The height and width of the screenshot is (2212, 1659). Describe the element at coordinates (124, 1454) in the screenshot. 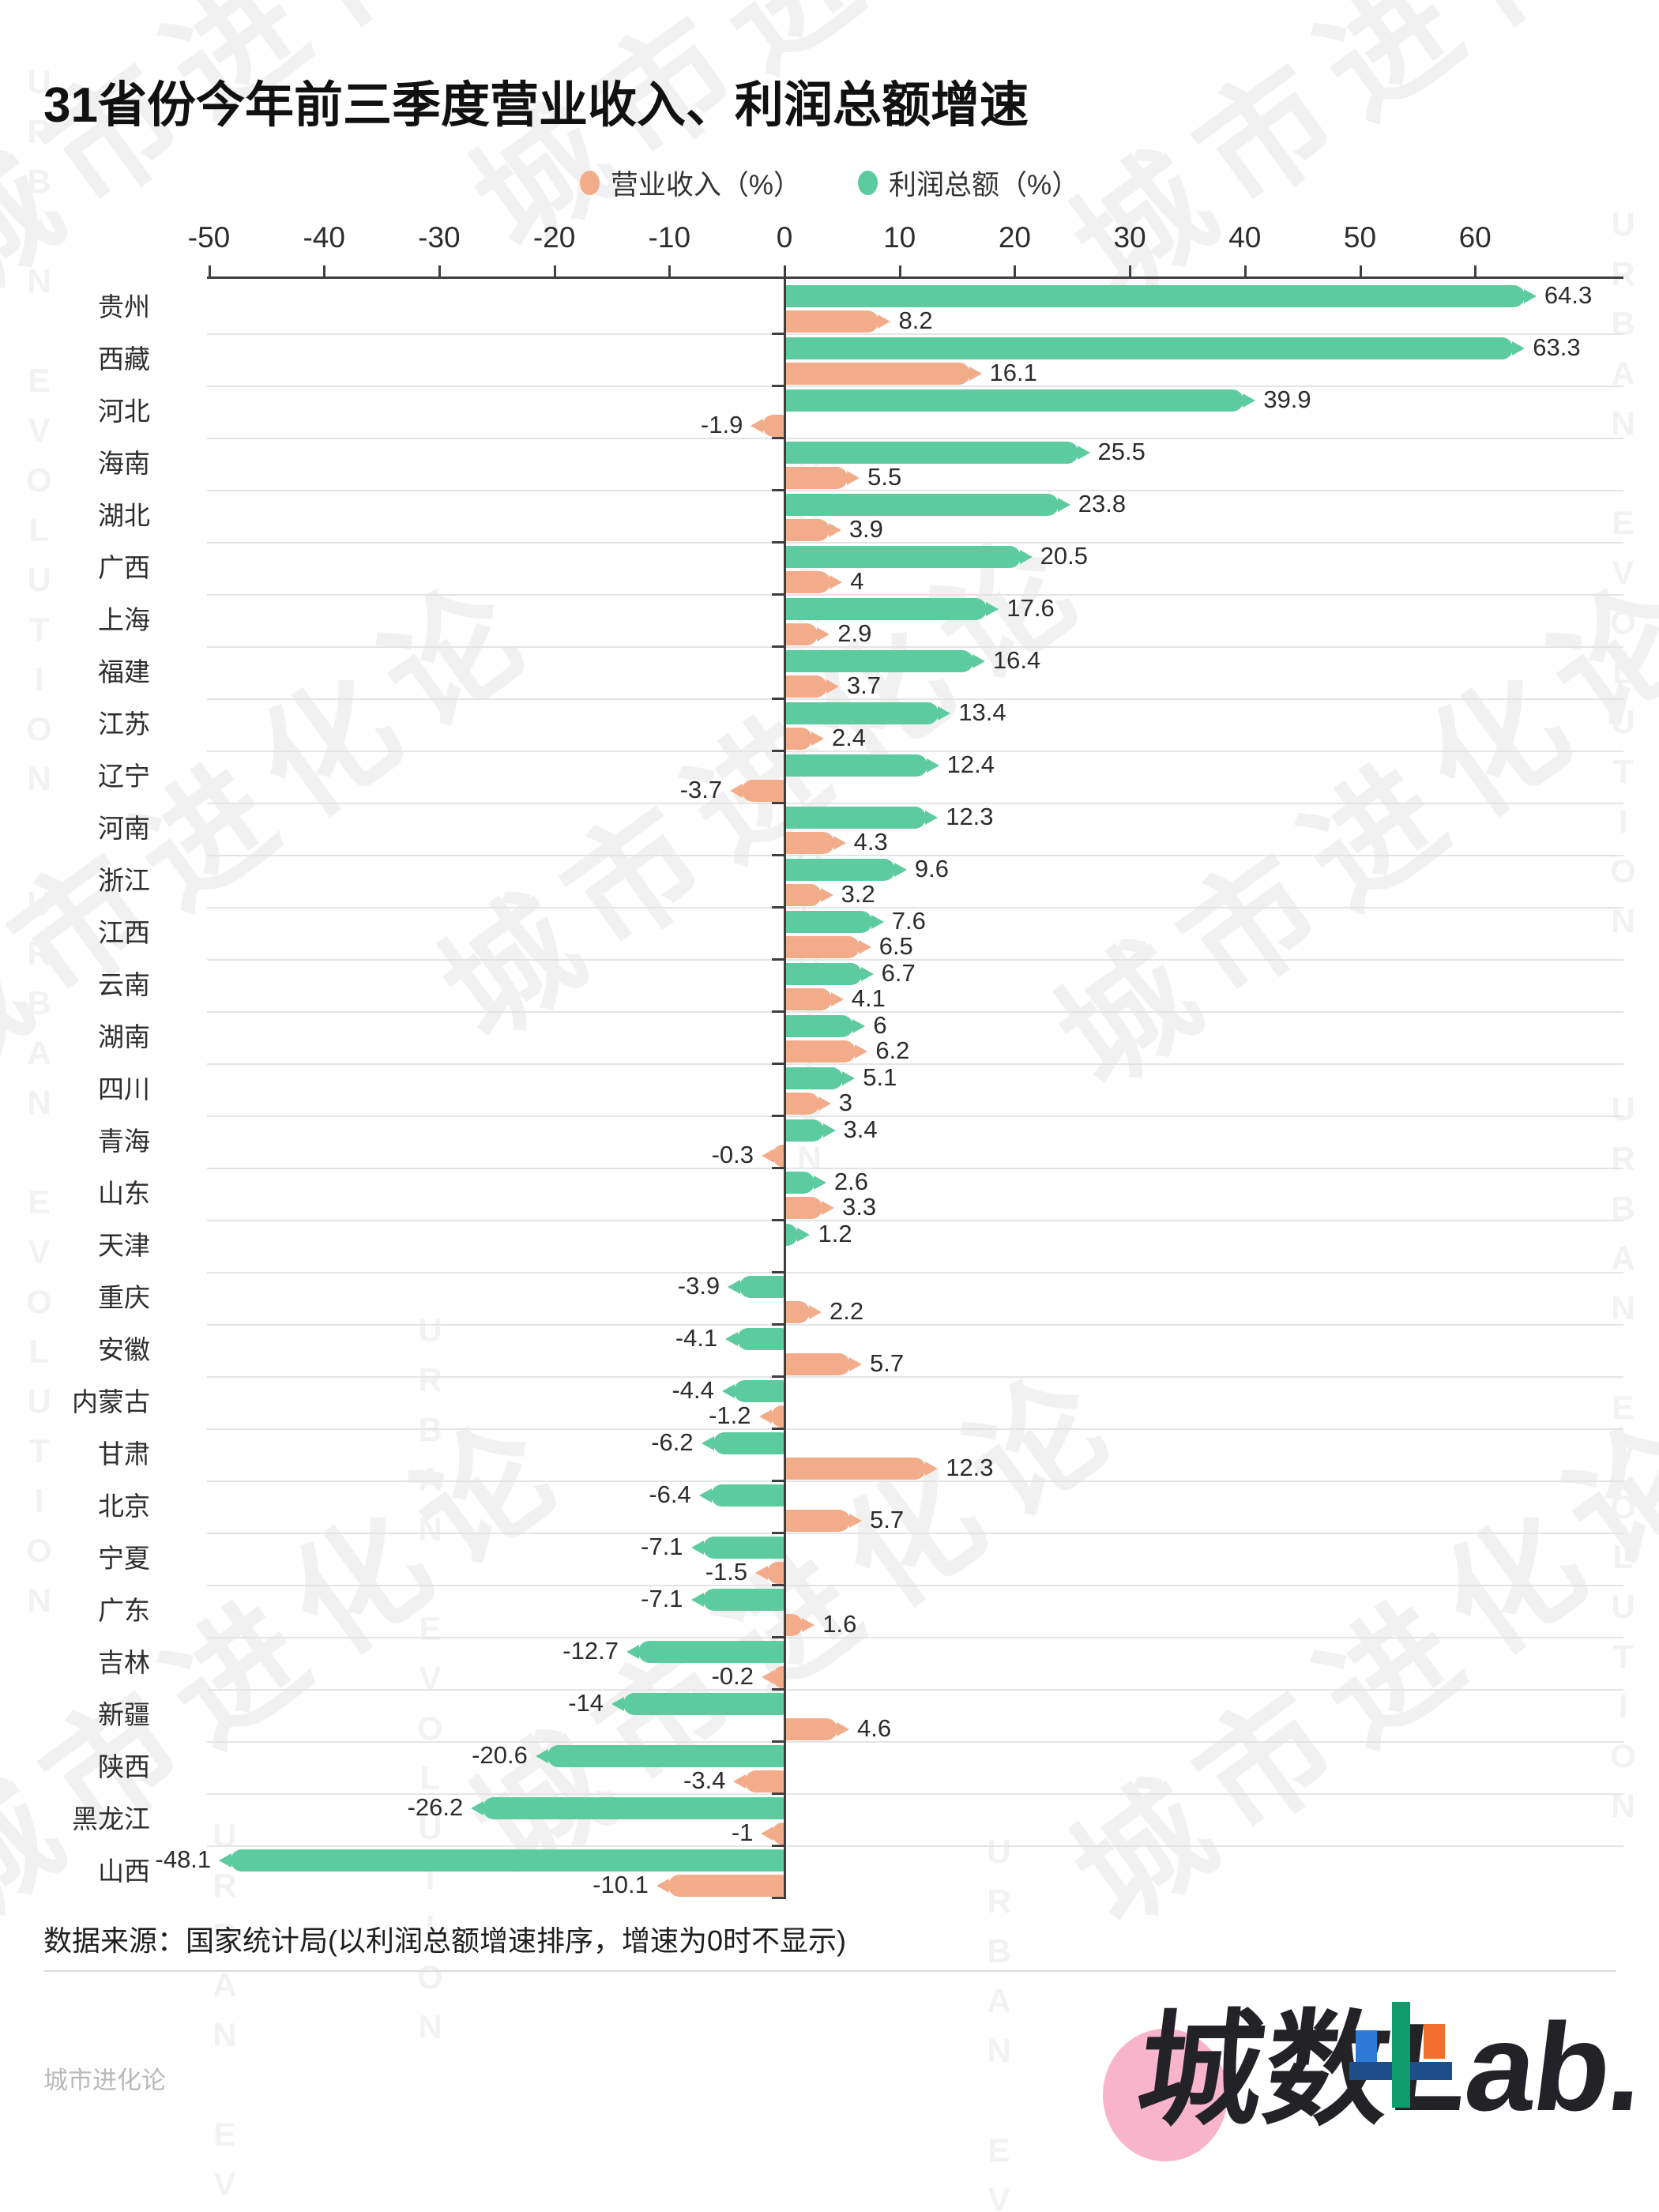

I see `category-label: 甘肃` at that location.